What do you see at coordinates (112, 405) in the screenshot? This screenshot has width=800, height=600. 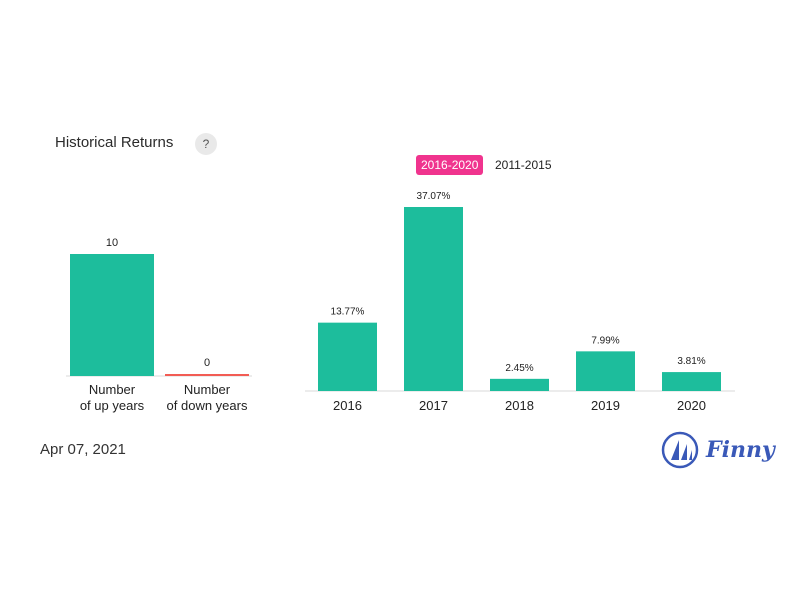 I see `category-label: of up years` at bounding box center [112, 405].